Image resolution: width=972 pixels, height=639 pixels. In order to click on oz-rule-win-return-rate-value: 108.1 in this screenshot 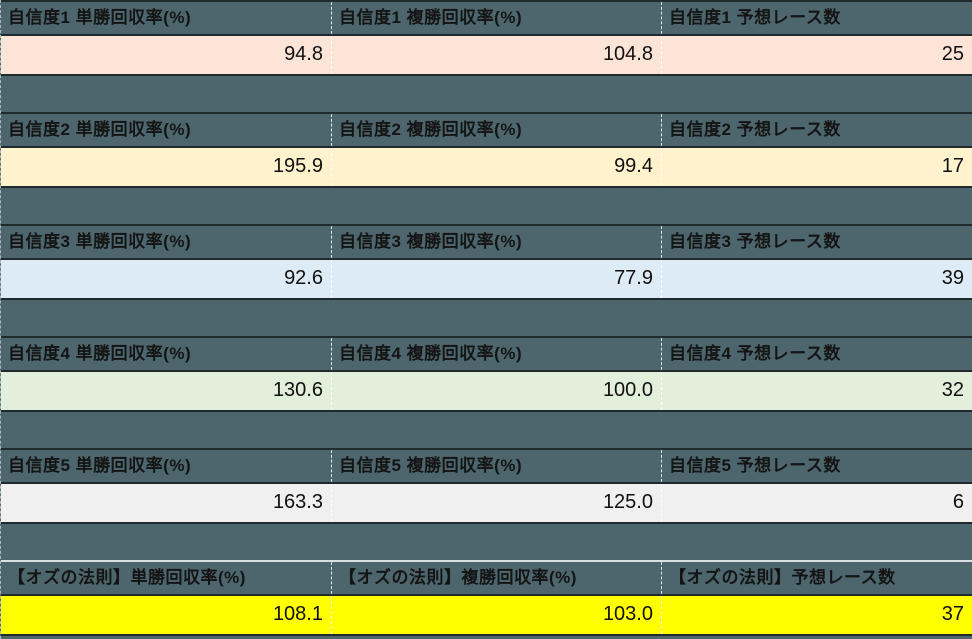, I will do `click(297, 614)`.